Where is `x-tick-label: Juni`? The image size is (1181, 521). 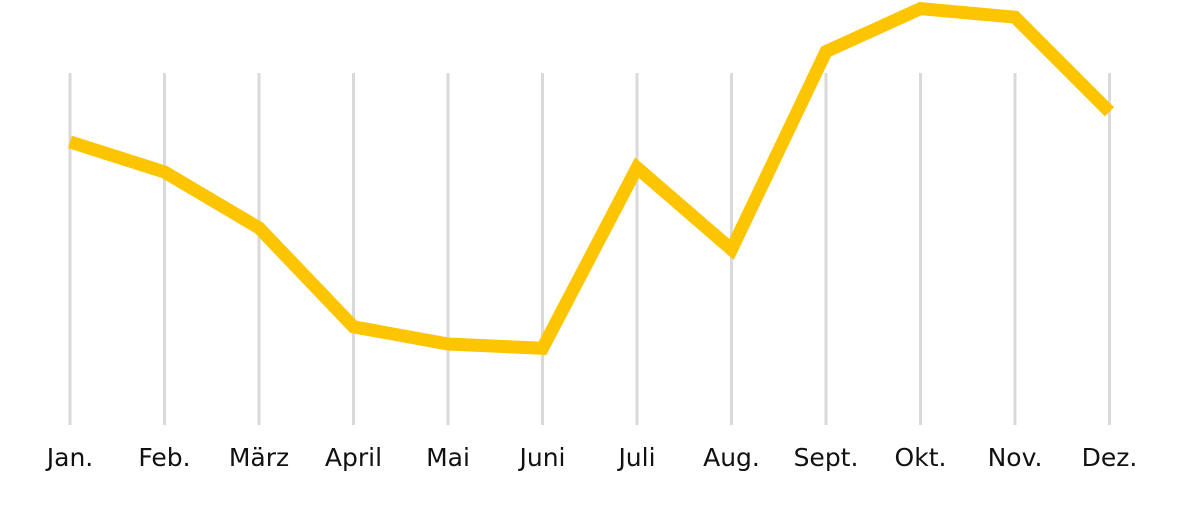 x-tick-label: Juni is located at coordinates (541, 457).